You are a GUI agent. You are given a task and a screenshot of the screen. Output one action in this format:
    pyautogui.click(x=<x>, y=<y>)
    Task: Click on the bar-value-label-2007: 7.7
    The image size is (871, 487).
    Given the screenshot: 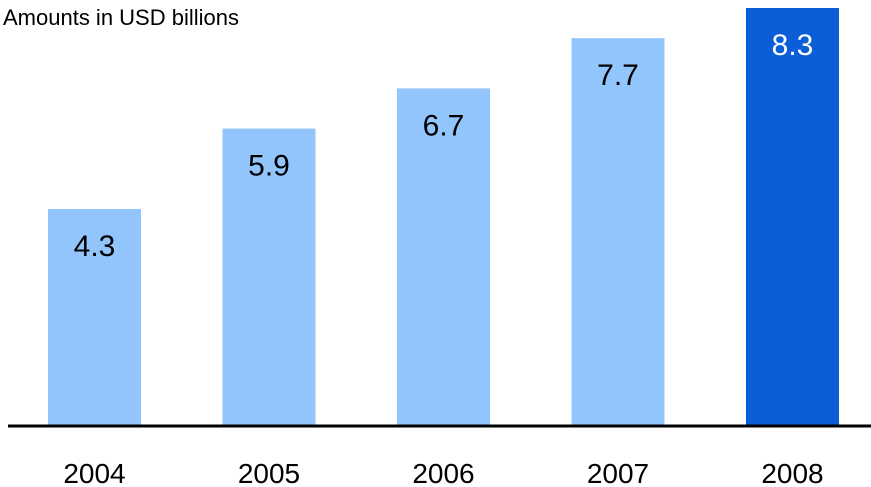 What is the action you would take?
    pyautogui.click(x=618, y=75)
    